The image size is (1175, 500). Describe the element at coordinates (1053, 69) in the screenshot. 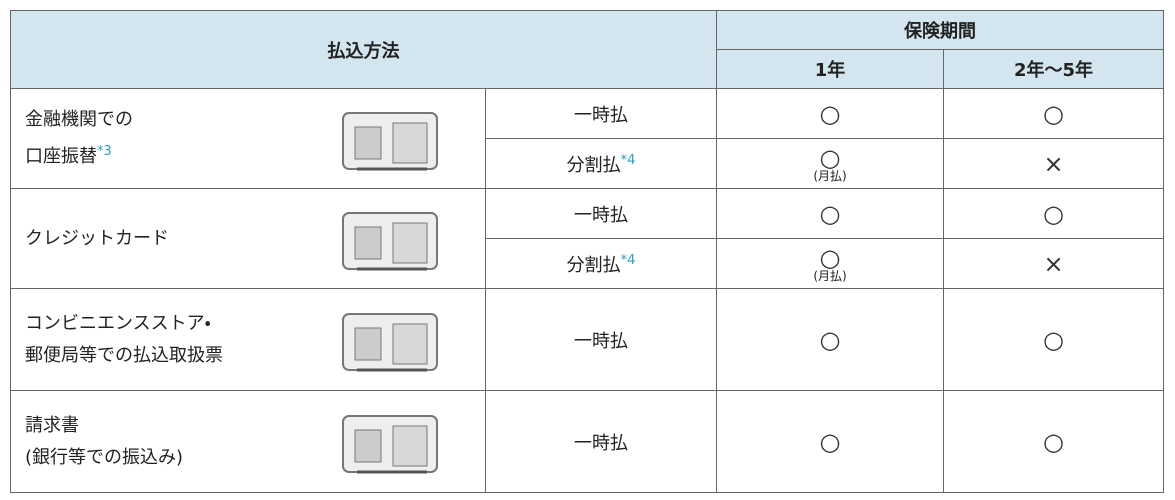

I see `header-year2-5: 2年〜5年` at that location.